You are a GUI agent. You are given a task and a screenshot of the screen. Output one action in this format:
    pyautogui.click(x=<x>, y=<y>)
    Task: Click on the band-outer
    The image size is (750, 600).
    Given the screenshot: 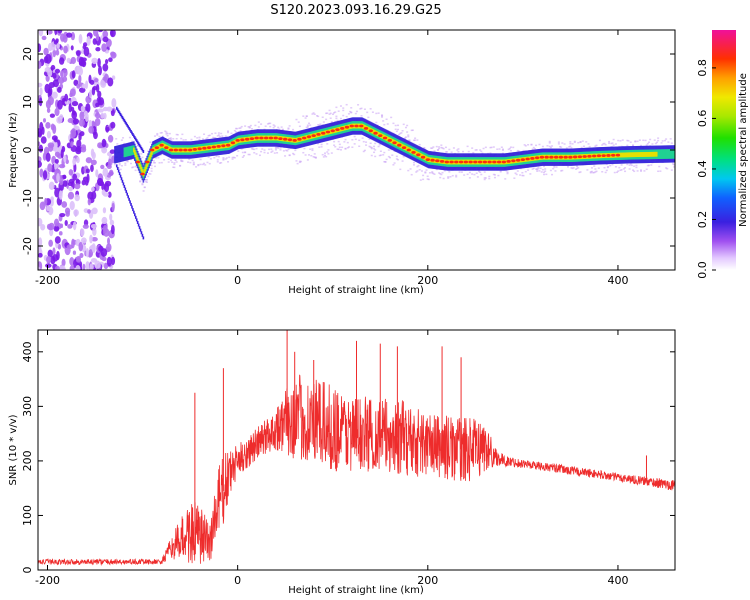 What is the action you would take?
    pyautogui.click(x=116, y=154)
    